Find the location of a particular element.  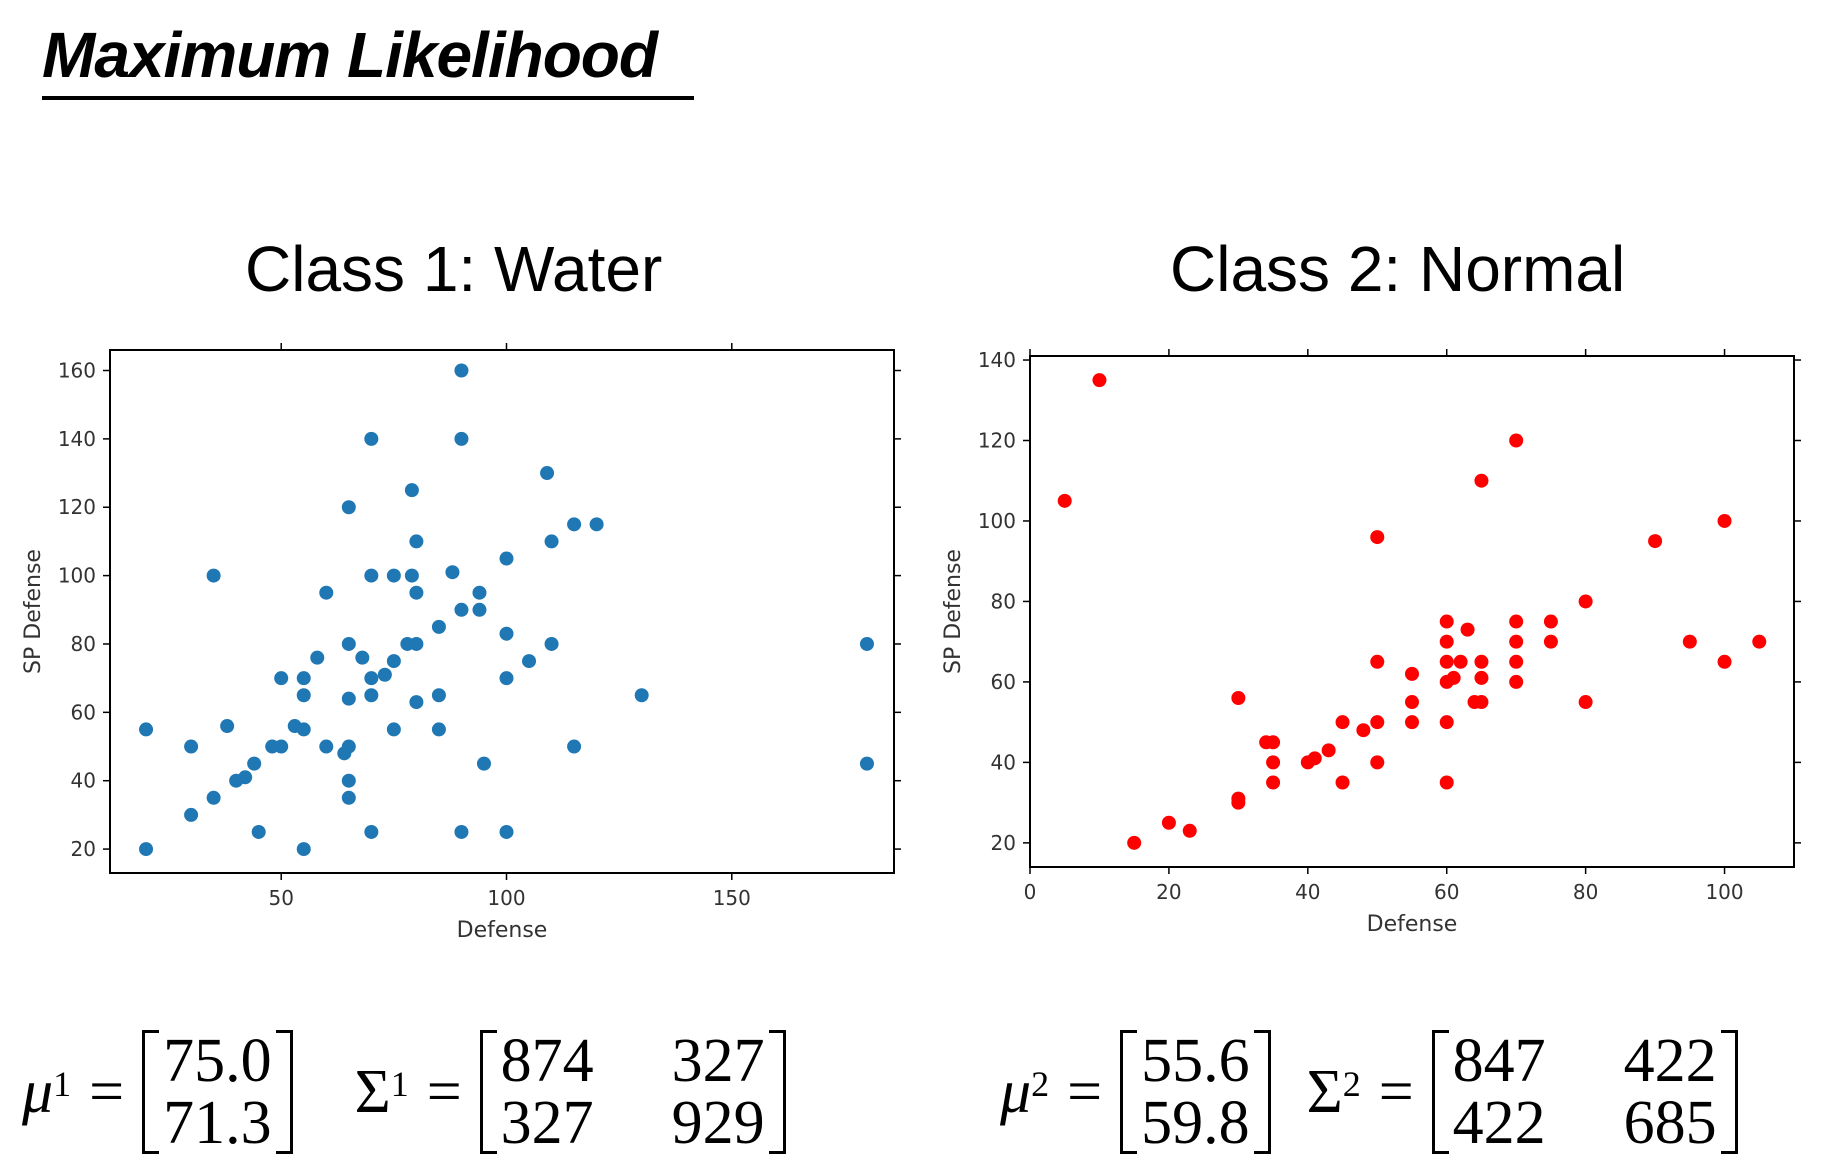

mu2-symbol: μ is located at coordinates (1016, 1091).